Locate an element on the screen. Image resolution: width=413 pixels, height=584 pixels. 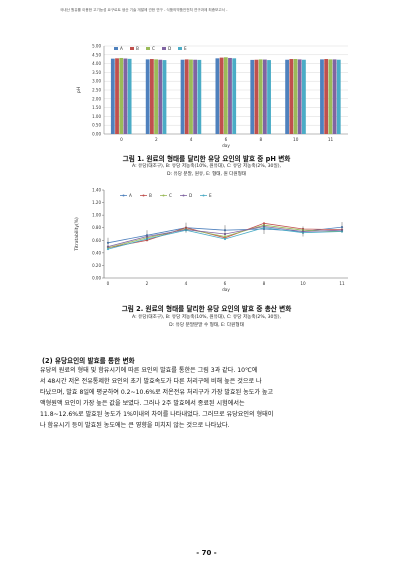
figure1-caption: 그림 1. 원료의 형태를 달리한 유당 요인의 발효 중 pH 변화 is located at coordinates (206, 159).